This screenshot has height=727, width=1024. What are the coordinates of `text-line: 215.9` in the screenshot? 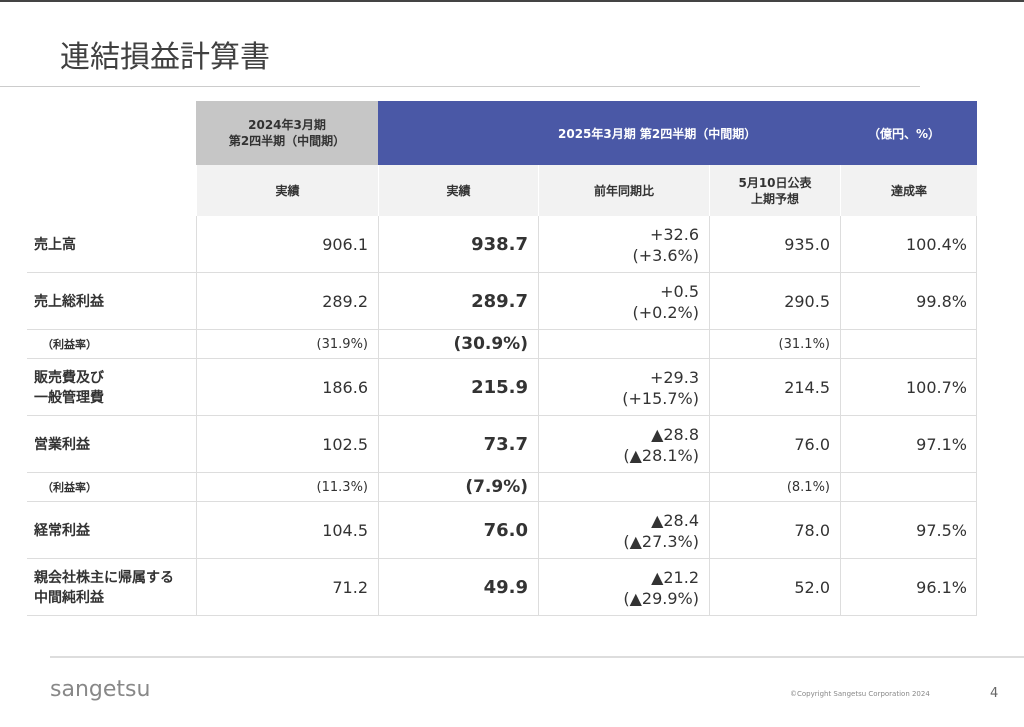 It's located at (499, 387).